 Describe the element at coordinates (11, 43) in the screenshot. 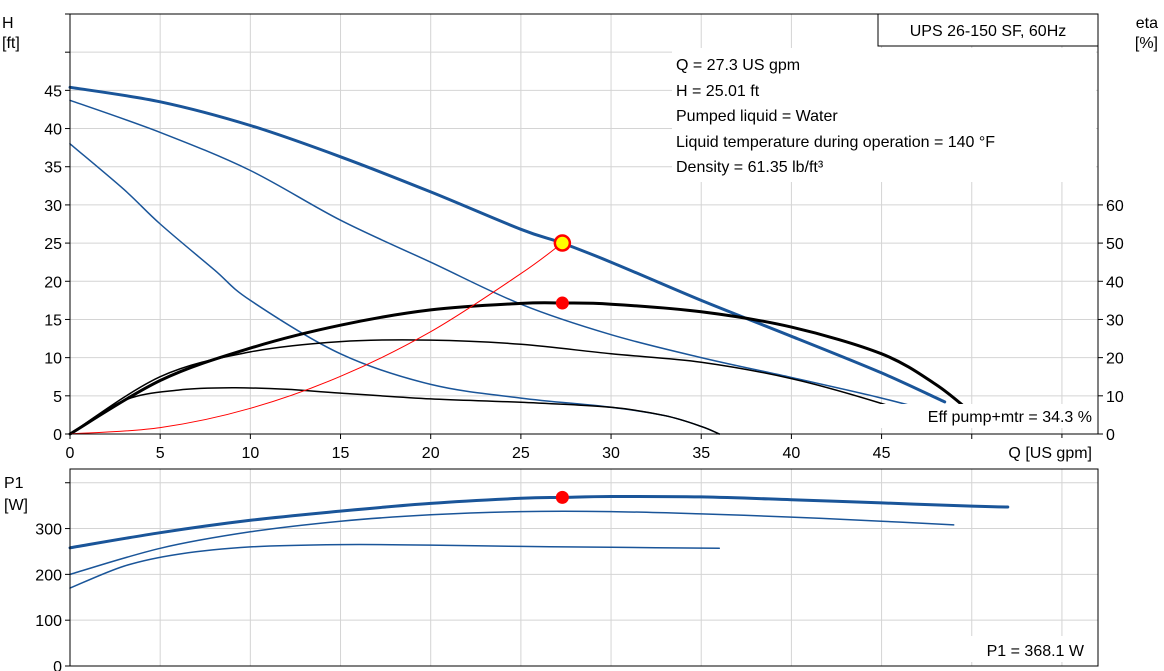

I see `y-axis-unit: [ft]` at that location.